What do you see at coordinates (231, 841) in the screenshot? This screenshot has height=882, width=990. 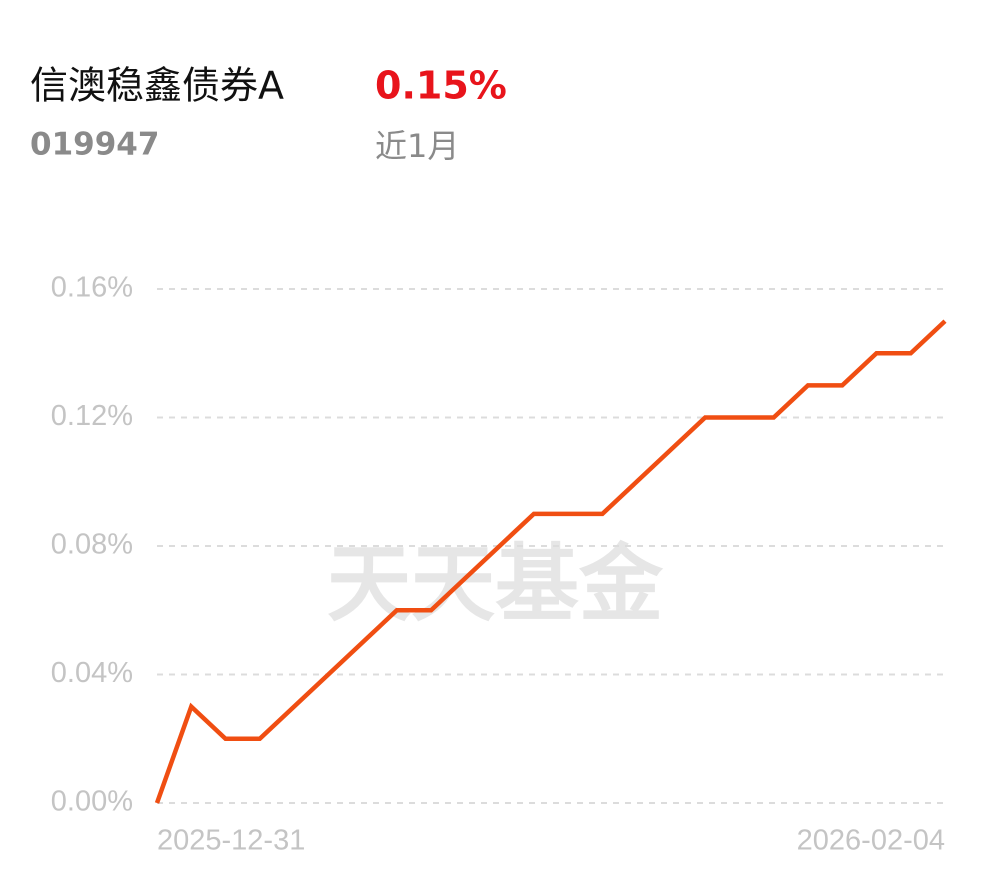 I see `x-tick-label: 2025-12-31` at bounding box center [231, 841].